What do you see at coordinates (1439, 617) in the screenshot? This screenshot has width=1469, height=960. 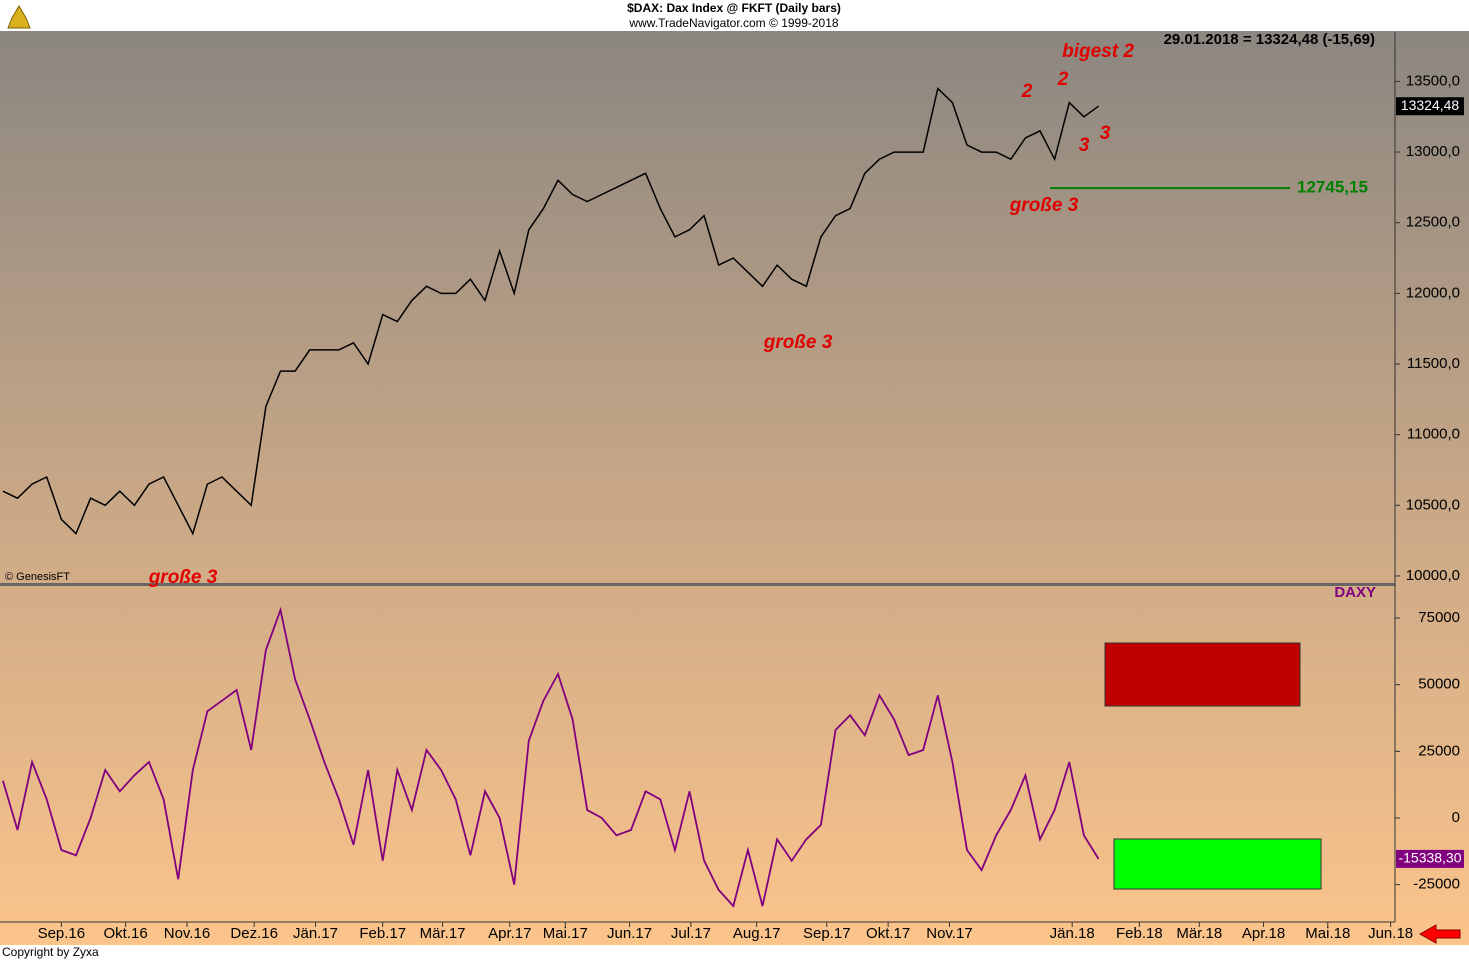 I see `y-tick-label: 75000` at bounding box center [1439, 617].